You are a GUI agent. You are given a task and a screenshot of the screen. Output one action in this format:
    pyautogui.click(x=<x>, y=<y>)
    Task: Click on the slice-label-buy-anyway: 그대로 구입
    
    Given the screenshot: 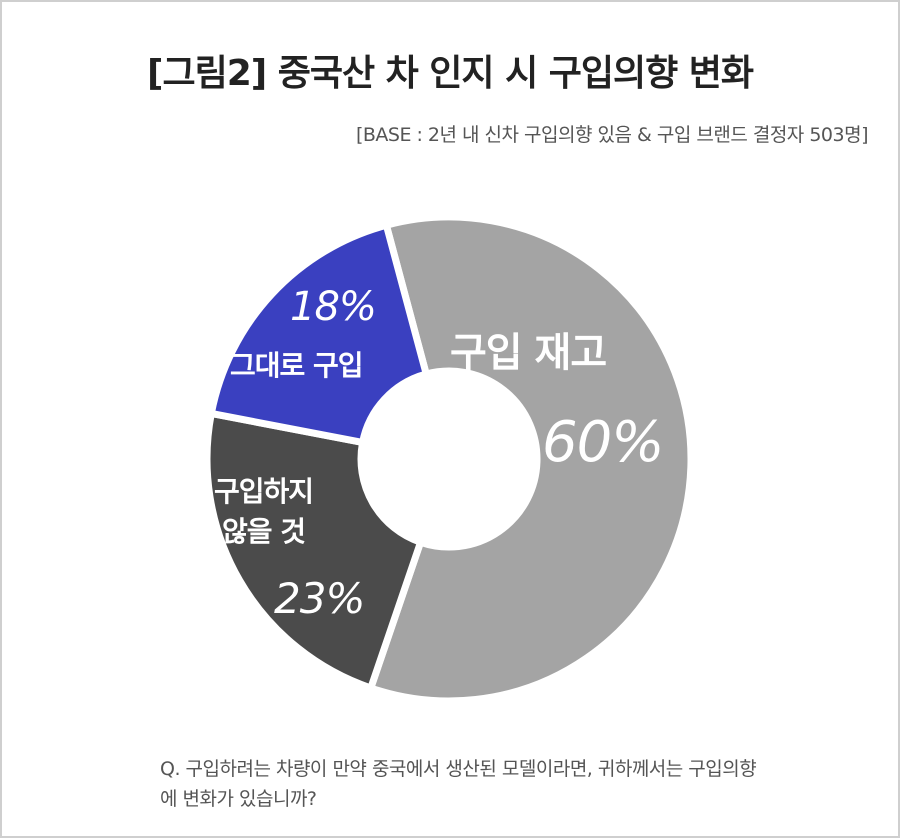 What is the action you would take?
    pyautogui.click(x=297, y=365)
    